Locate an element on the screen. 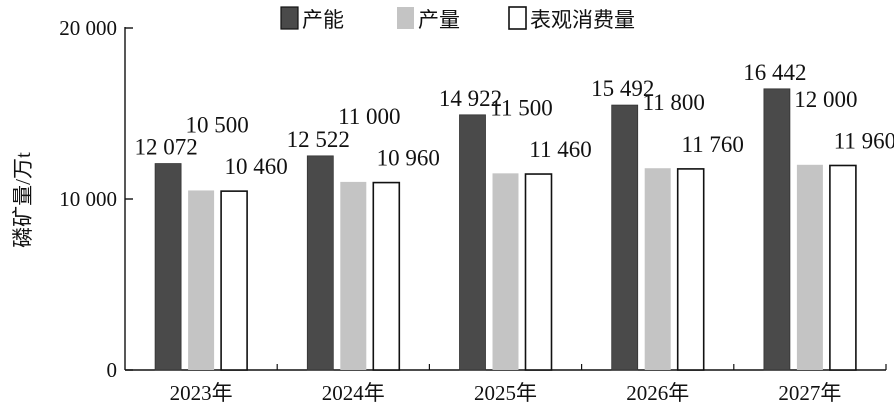 The image size is (894, 412). data-label-consumption: 10 960 is located at coordinates (408, 158).